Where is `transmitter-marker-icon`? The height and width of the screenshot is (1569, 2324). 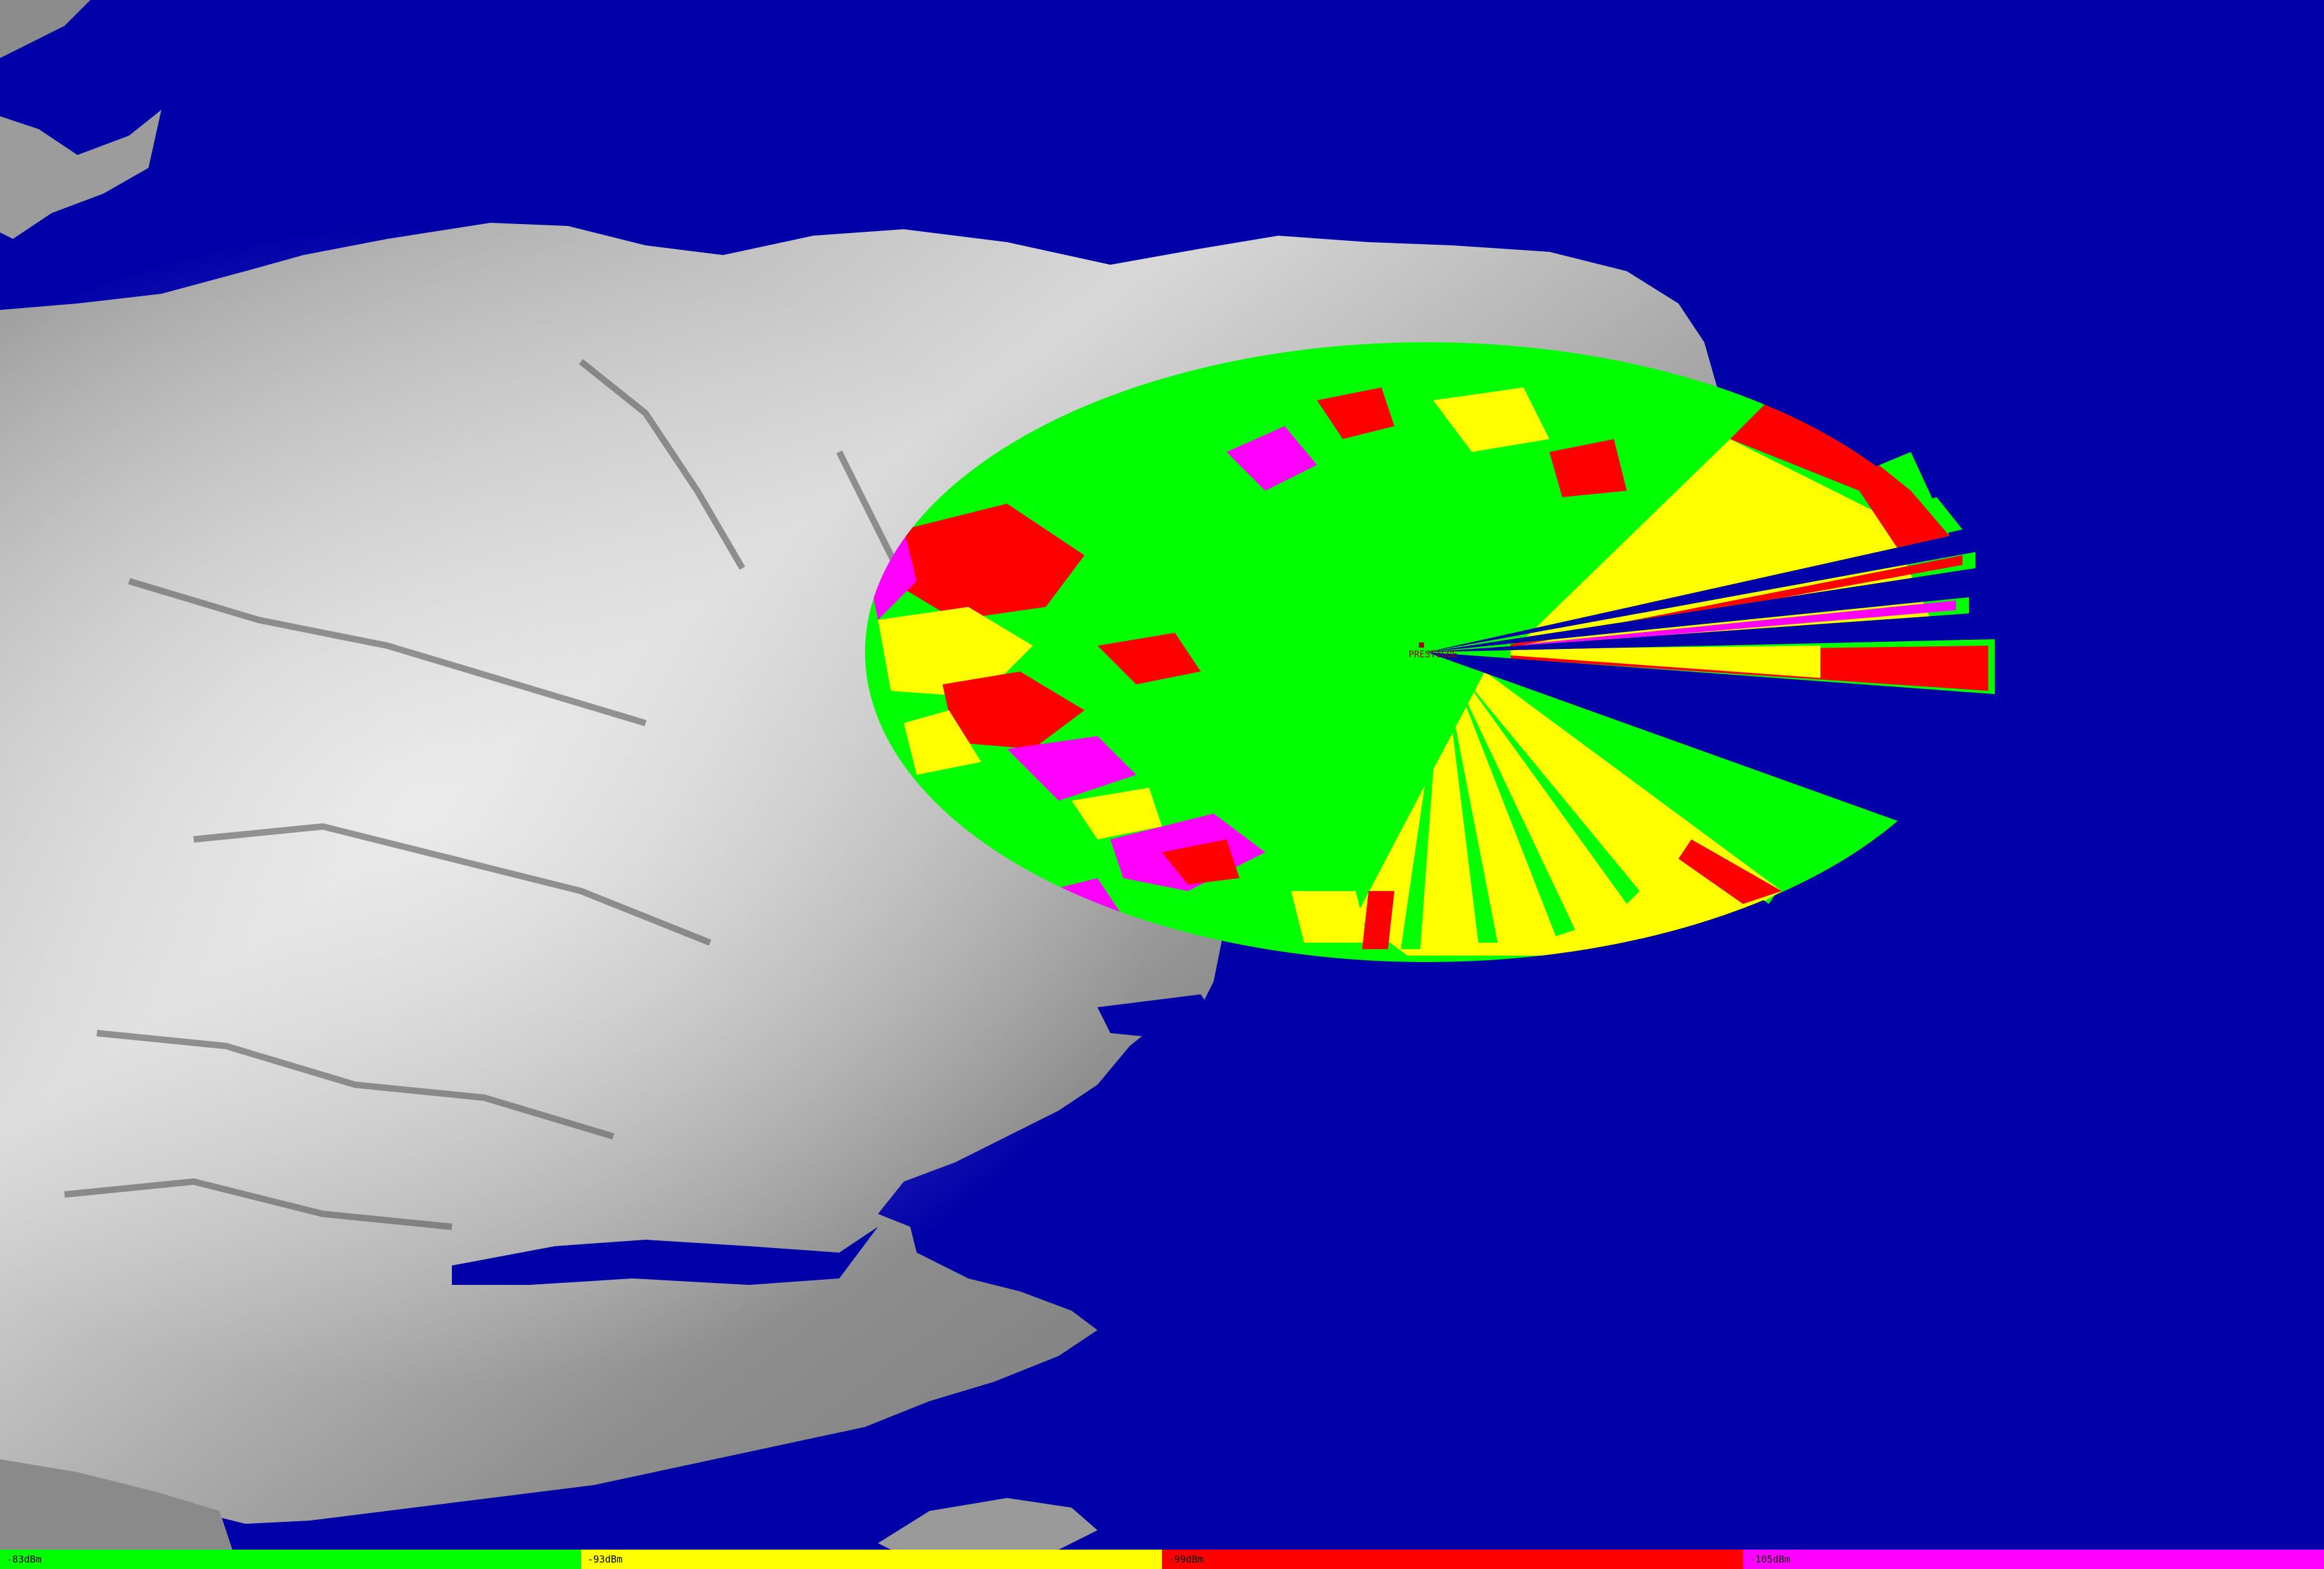
transmitter-marker-icon is located at coordinates (1421, 645).